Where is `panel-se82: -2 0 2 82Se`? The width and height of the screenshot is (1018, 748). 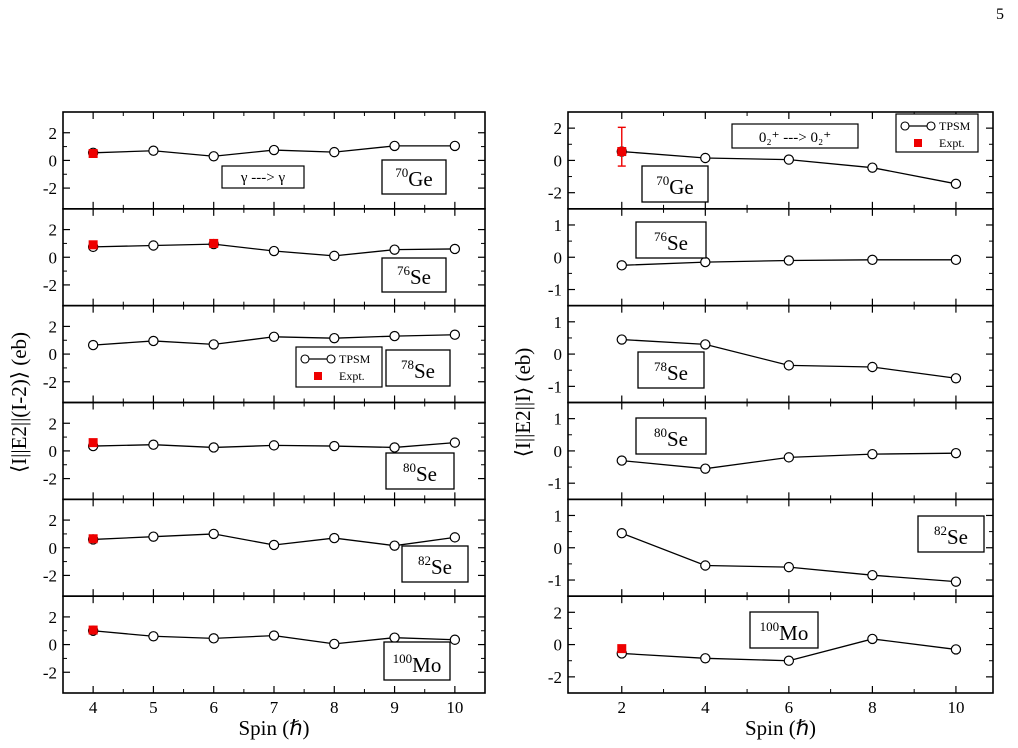 panel-se82: -2 0 2 82Se is located at coordinates (264, 547).